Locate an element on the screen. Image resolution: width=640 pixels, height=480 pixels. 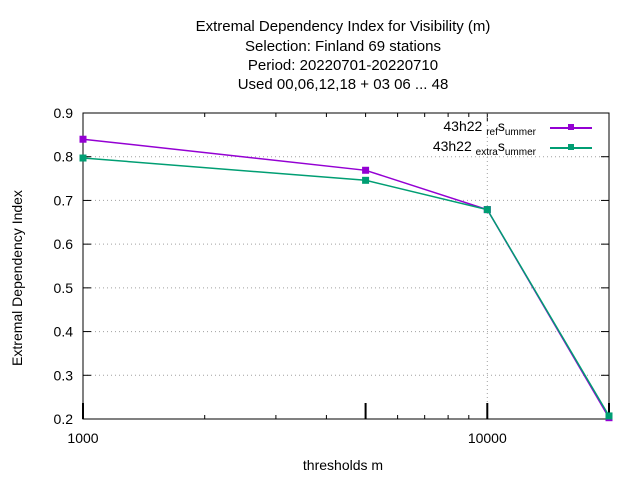
y-tick-label: 0.2 is located at coordinates (64, 419).